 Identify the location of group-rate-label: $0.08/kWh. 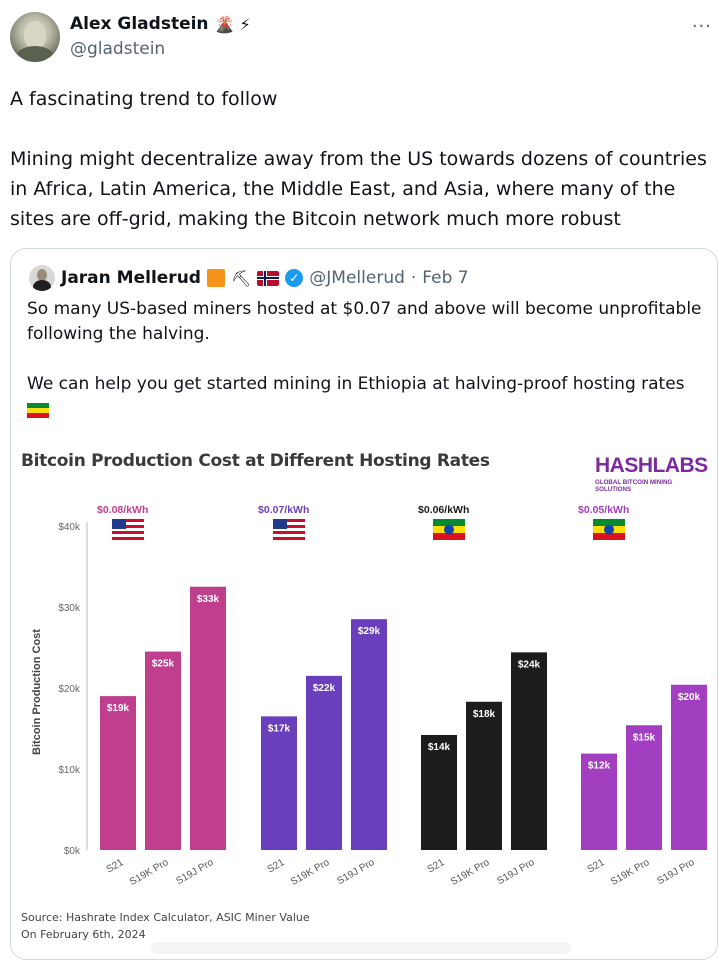
(122, 510).